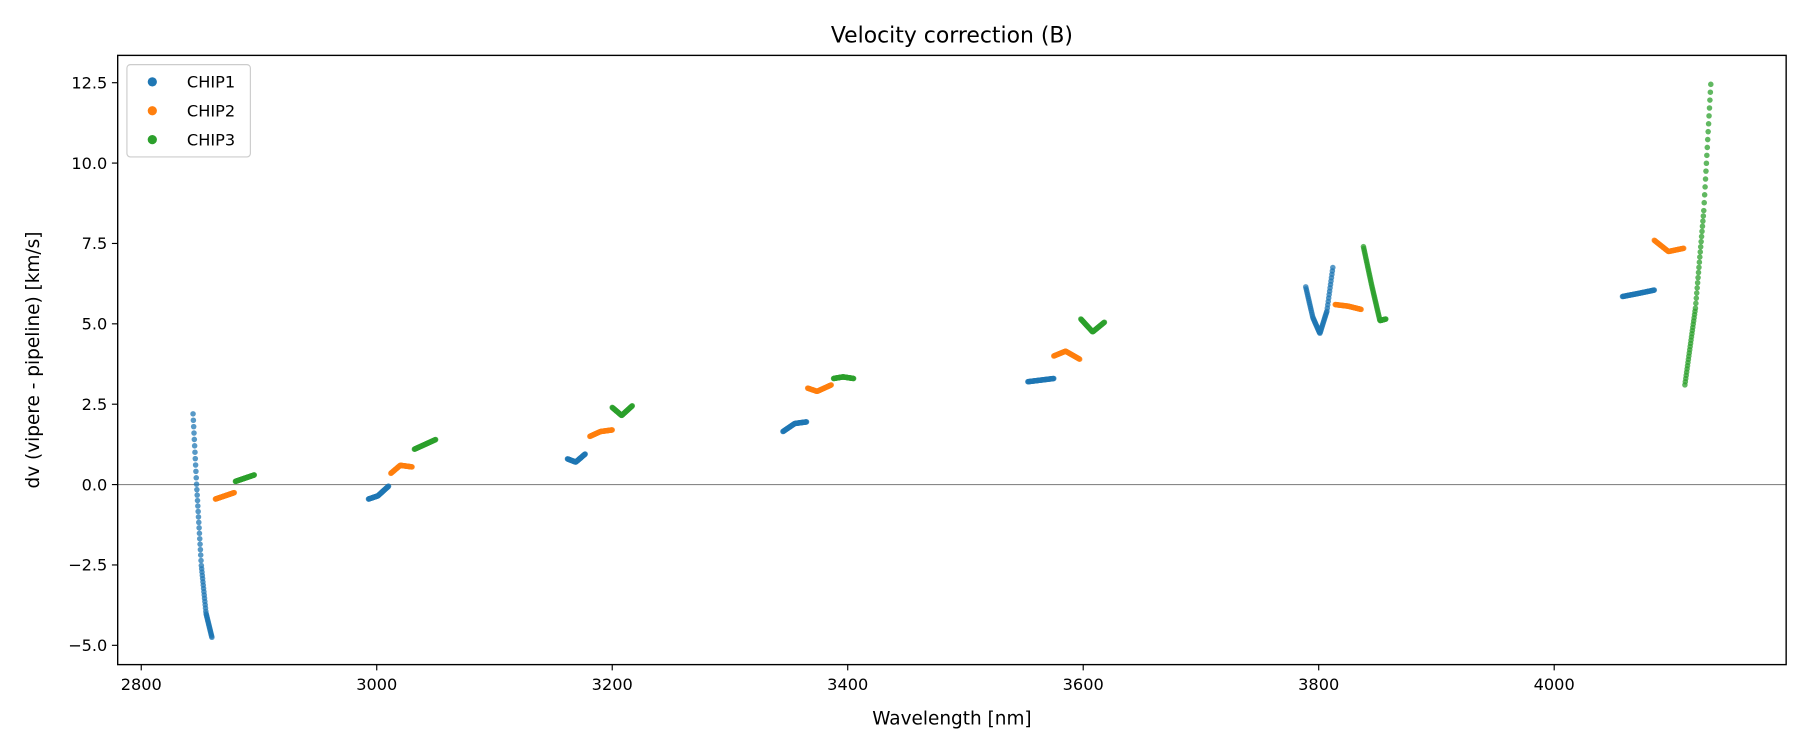  I want to click on x-axis-label: Wavelength [nm], so click(951, 719).